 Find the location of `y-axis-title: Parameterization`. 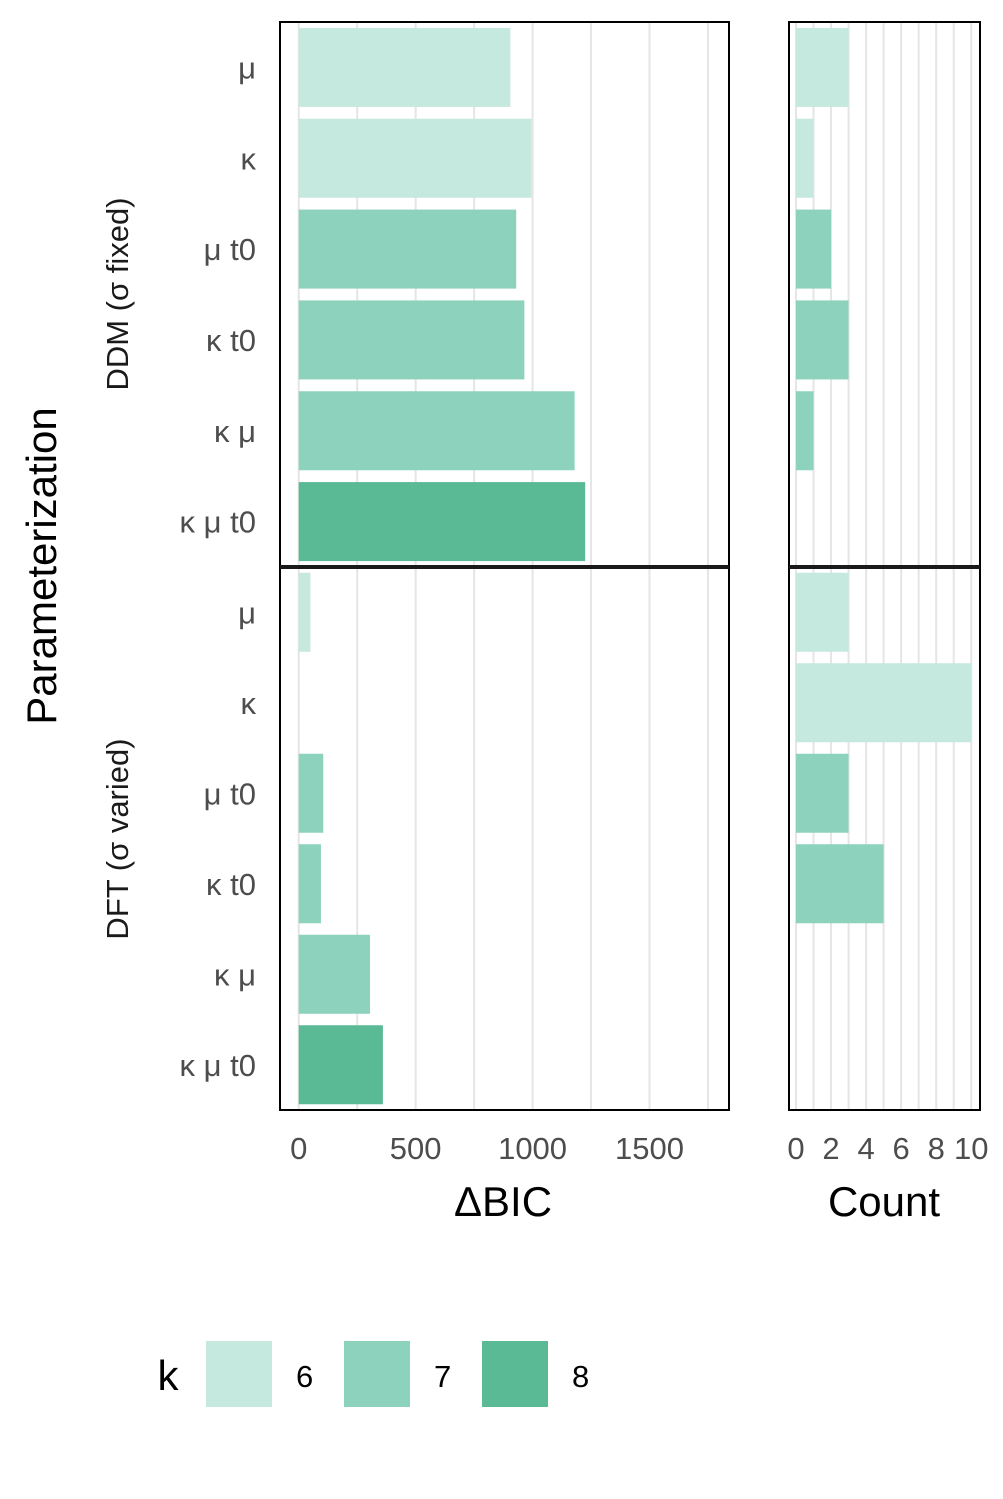

y-axis-title: Parameterization is located at coordinates (41, 565).